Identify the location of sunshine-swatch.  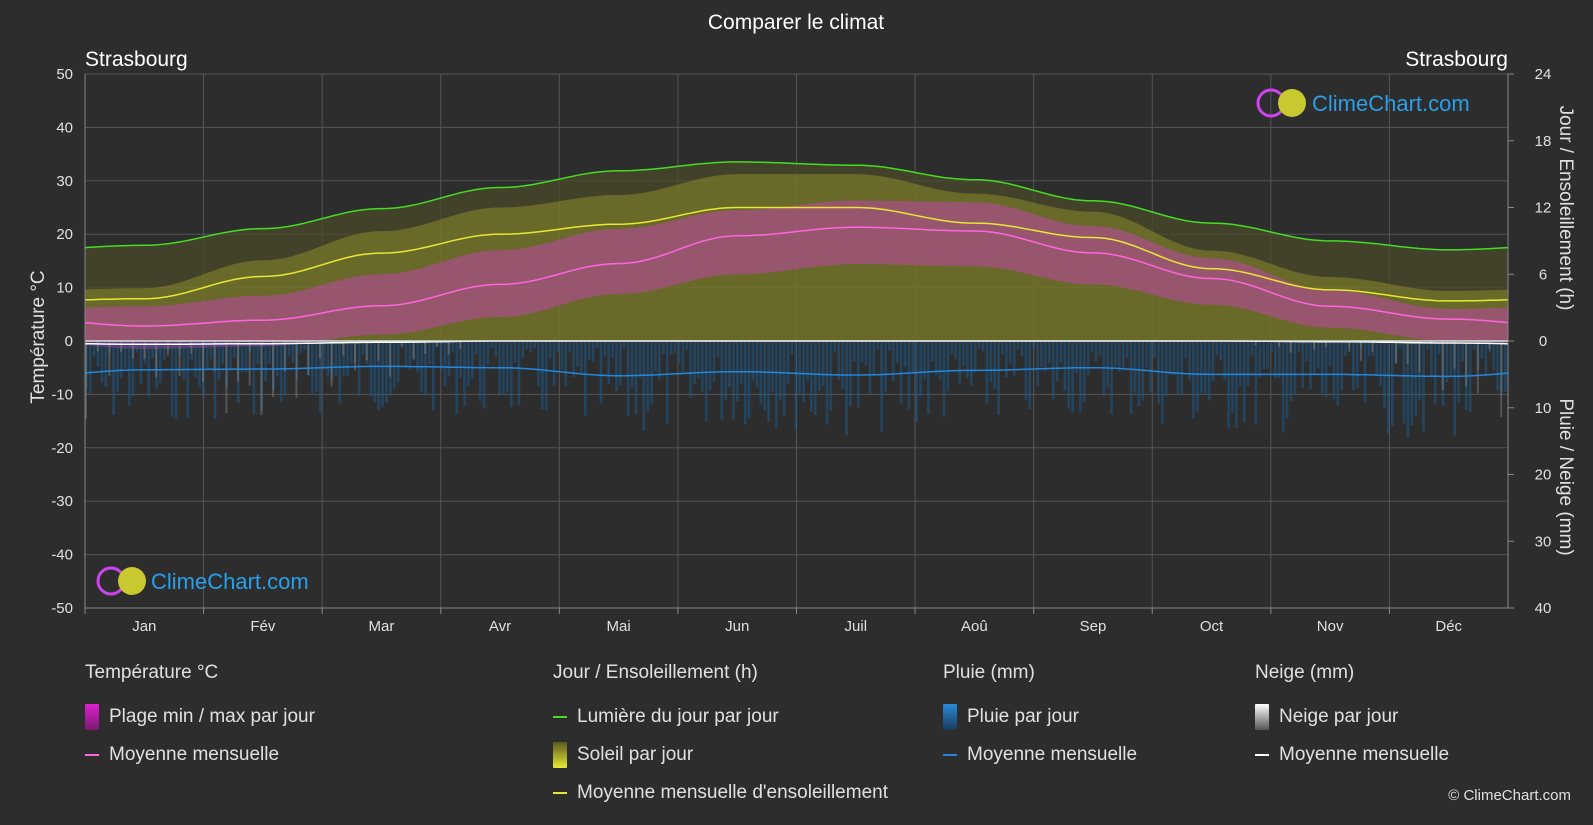
(560, 755).